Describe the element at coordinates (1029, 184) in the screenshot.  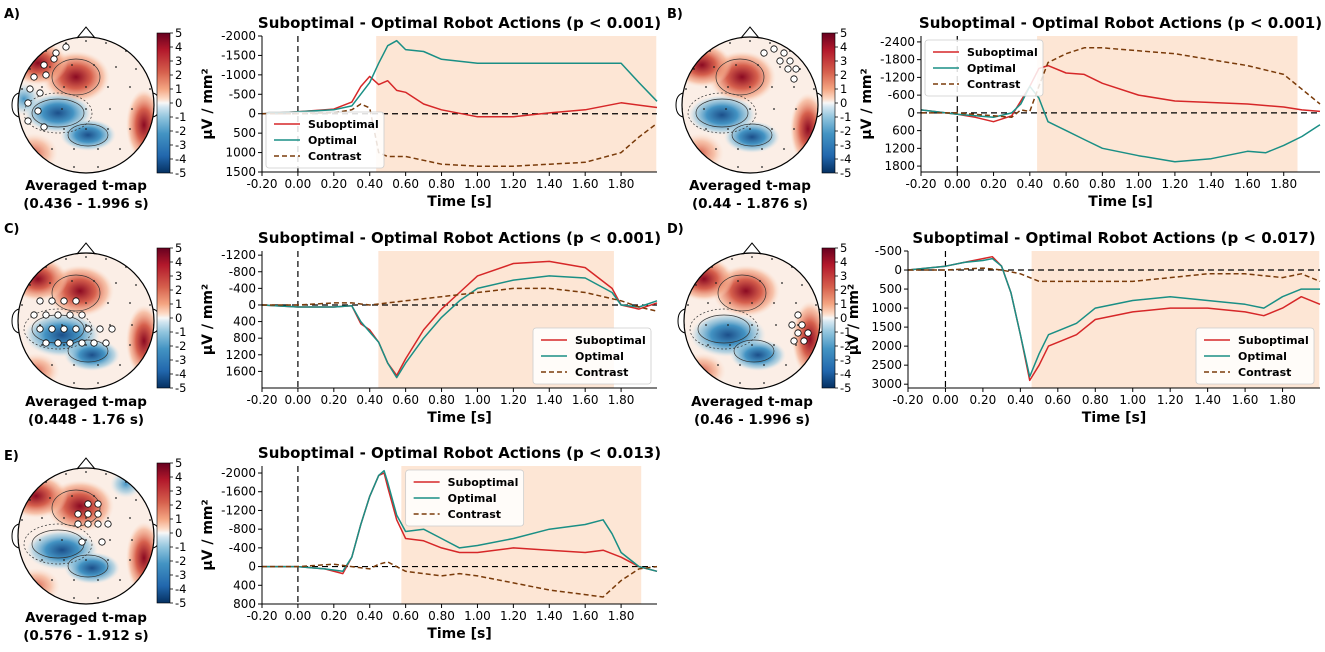
I see `x-tick-label: 0.40` at that location.